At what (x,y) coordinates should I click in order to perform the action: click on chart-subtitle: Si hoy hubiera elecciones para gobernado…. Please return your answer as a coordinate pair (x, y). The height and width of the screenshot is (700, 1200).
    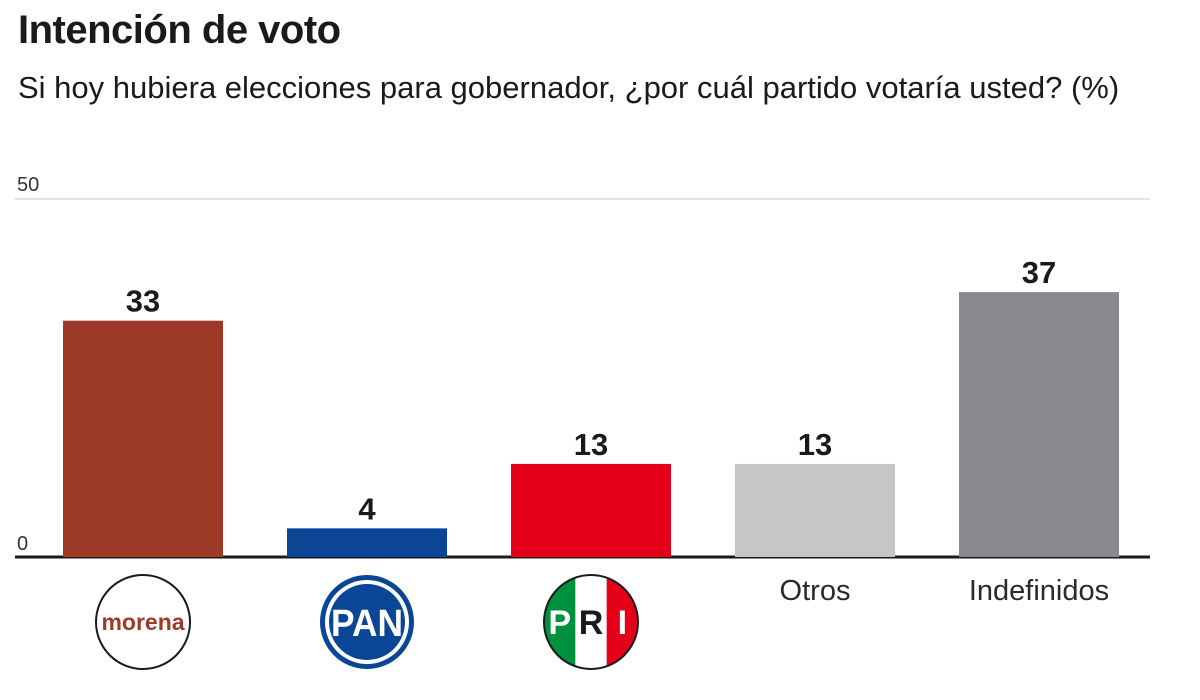
    Looking at the image, I should click on (569, 87).